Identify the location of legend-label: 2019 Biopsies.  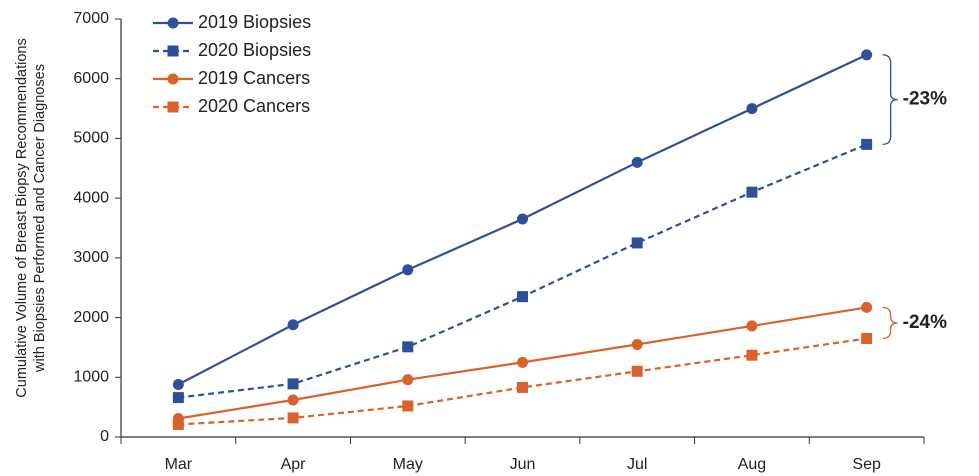
(254, 22).